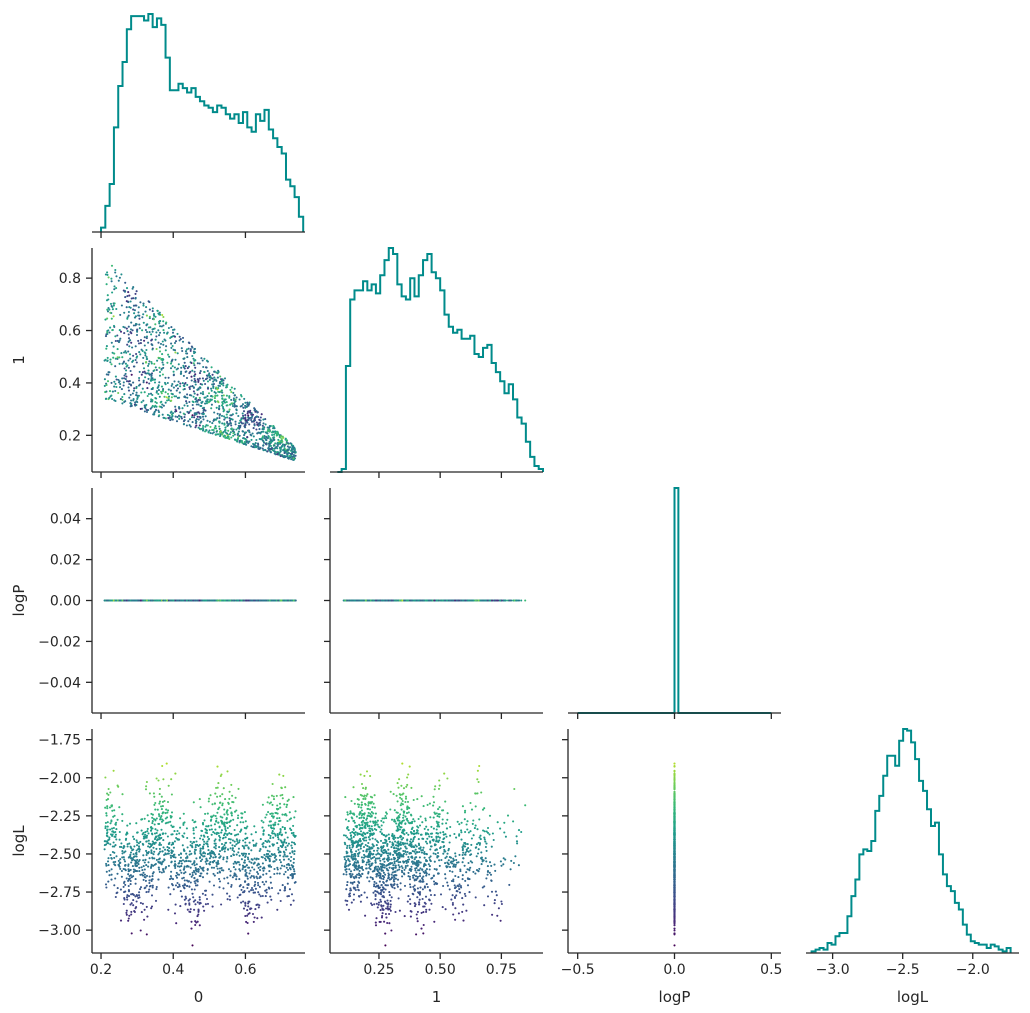 This screenshot has height=1013, width=1030. What do you see at coordinates (70, 332) in the screenshot?
I see `y-tick-label: 0.6` at bounding box center [70, 332].